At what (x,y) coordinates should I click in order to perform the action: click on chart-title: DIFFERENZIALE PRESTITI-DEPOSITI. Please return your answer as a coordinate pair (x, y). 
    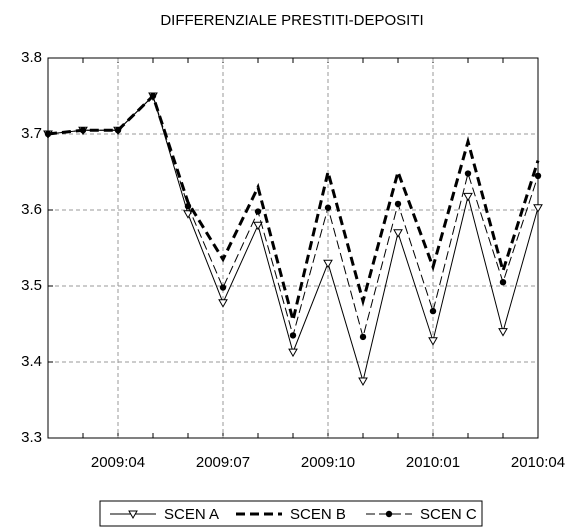
    Looking at the image, I should click on (291, 20).